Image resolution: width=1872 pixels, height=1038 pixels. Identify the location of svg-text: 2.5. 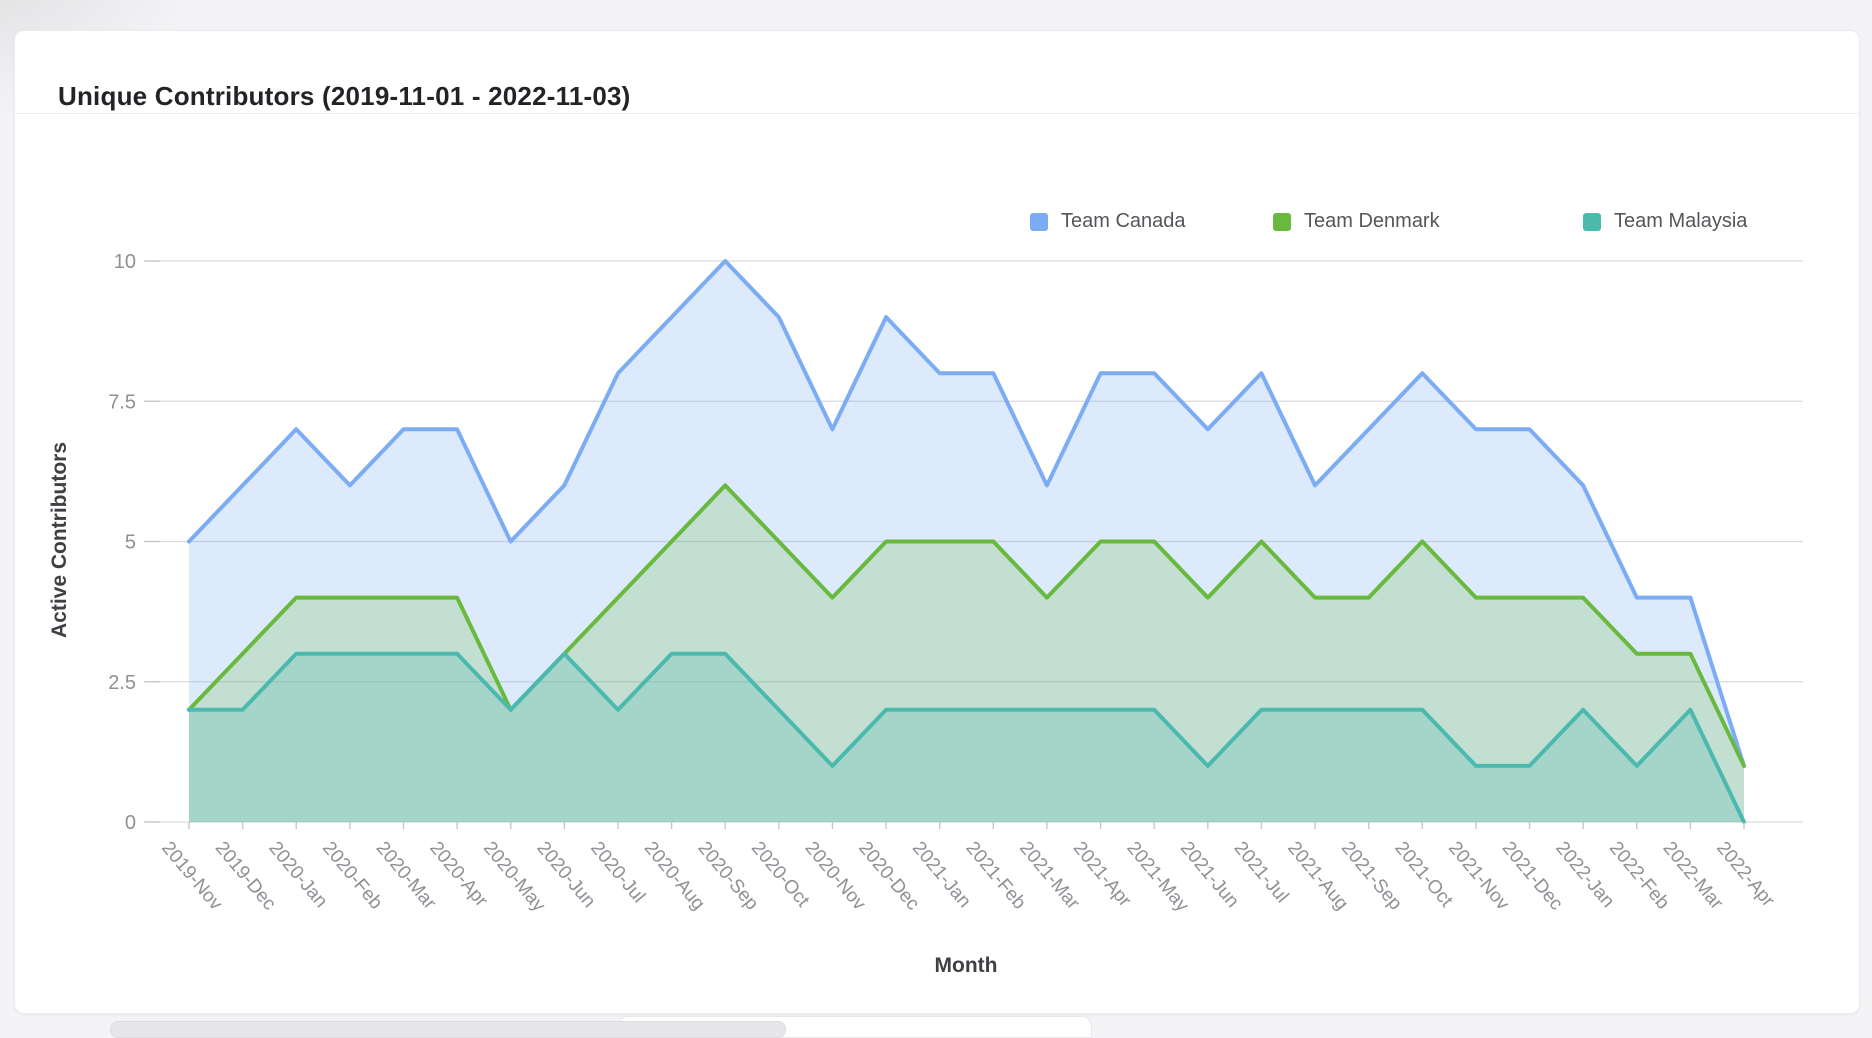
(122, 683).